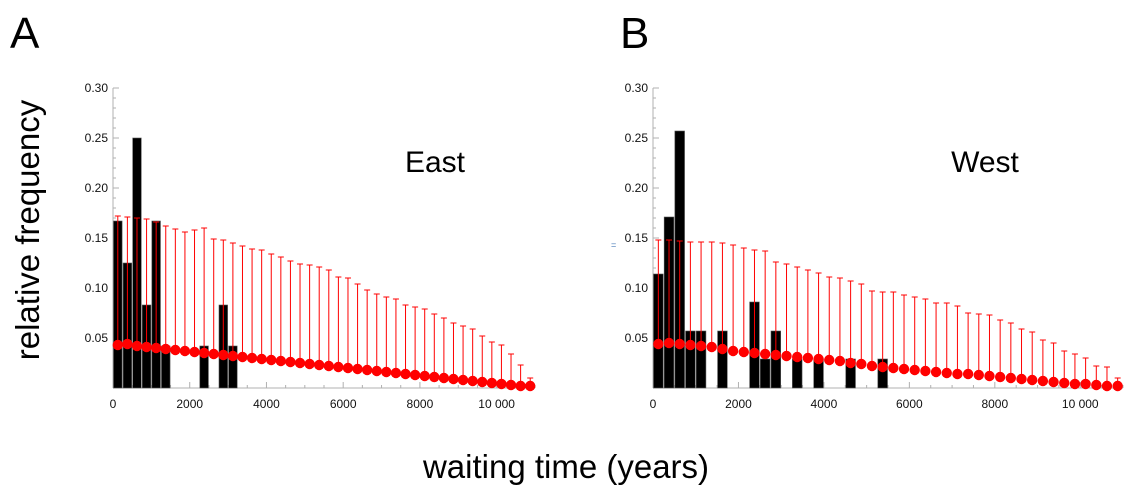 Image resolution: width=1132 pixels, height=489 pixels. What do you see at coordinates (635, 33) in the screenshot?
I see `panel-letter-b: B` at bounding box center [635, 33].